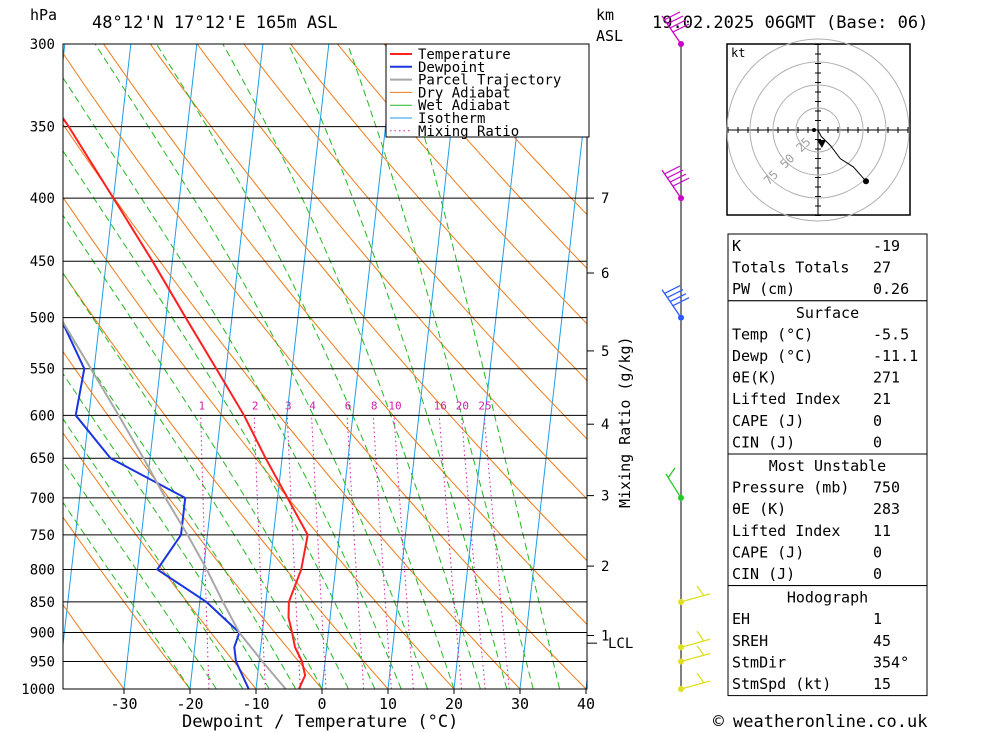  Describe the element at coordinates (790, 268) in the screenshot. I see `stat-label: Totals Totals` at that location.